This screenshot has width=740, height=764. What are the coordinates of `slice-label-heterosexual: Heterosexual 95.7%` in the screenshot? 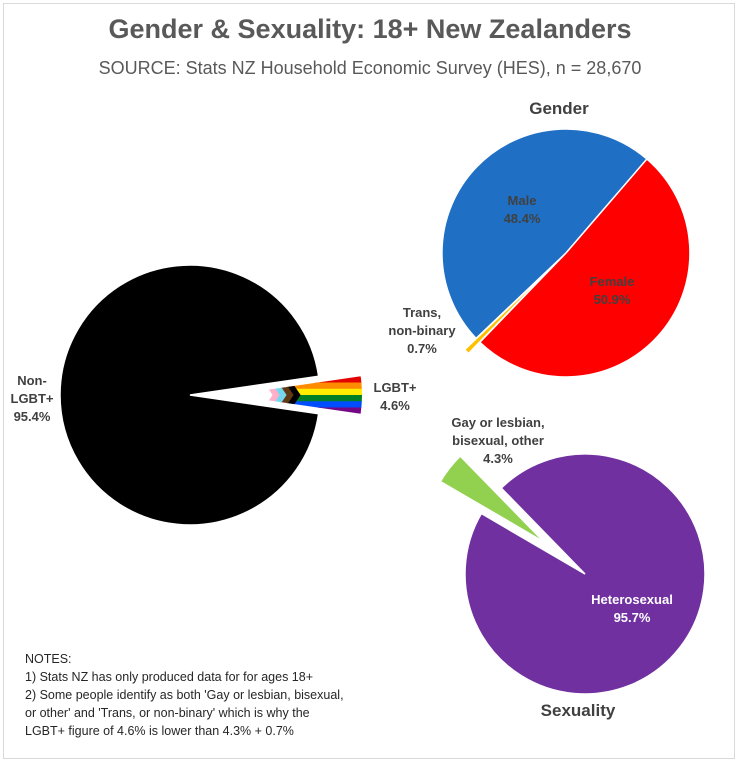 It's located at (632, 608).